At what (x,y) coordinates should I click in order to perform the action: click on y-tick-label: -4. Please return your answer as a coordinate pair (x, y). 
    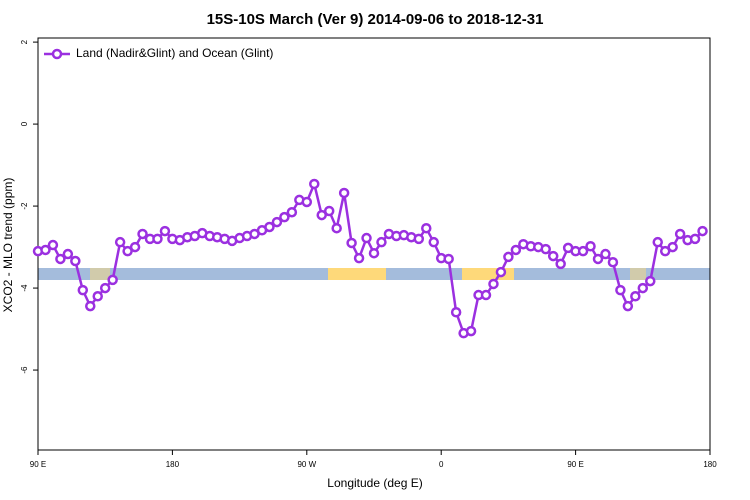
    Looking at the image, I should click on (24, 288).